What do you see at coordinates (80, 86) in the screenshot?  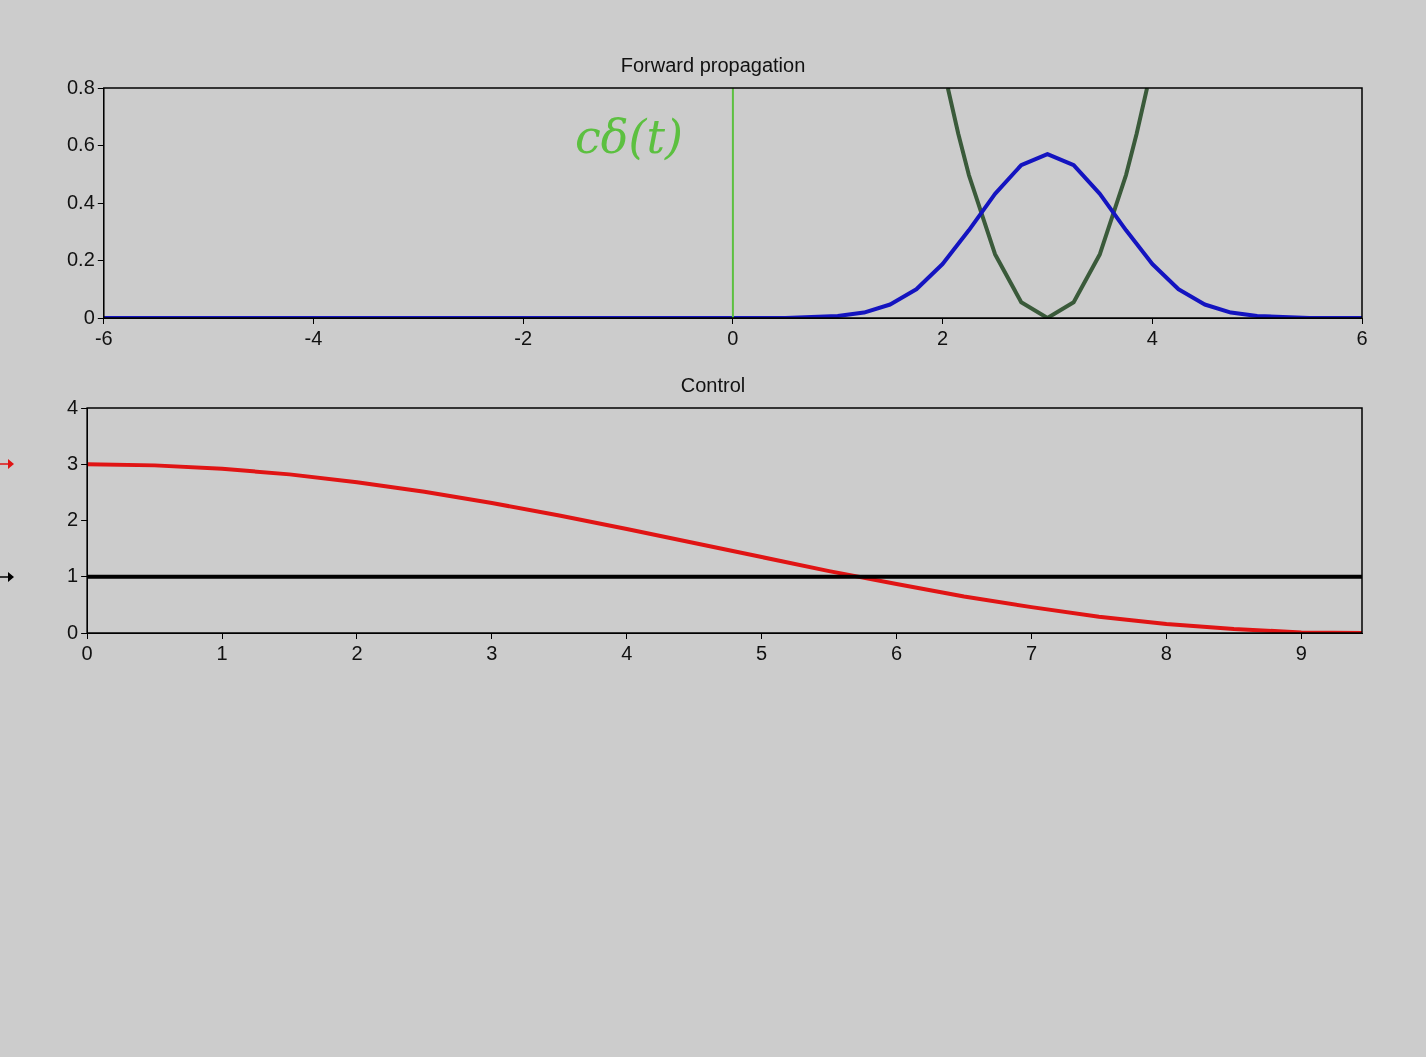 I see `y-tick-label: 0.8` at bounding box center [80, 86].